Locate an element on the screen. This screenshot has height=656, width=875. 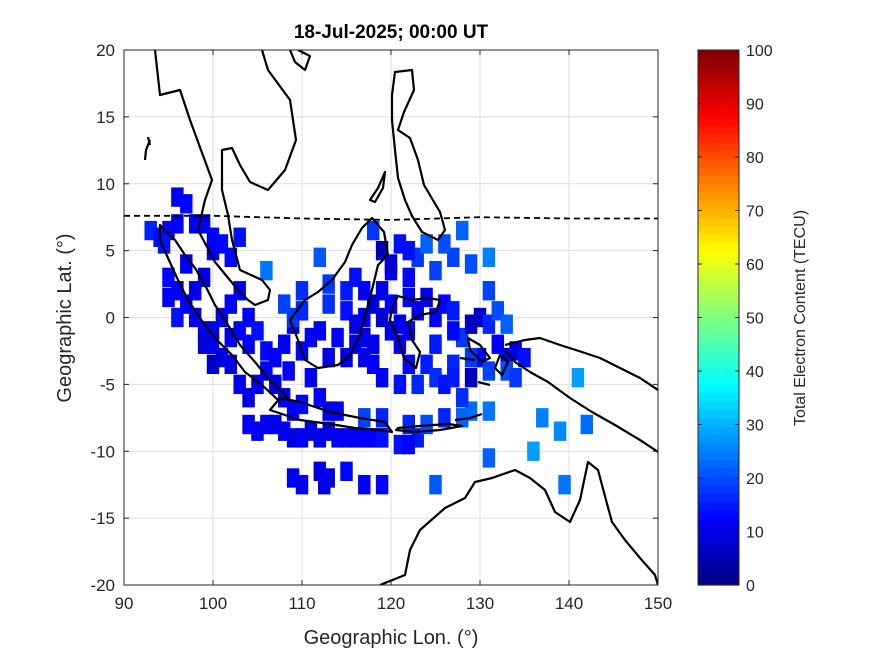
y-tick-label: 0 is located at coordinates (110, 318).